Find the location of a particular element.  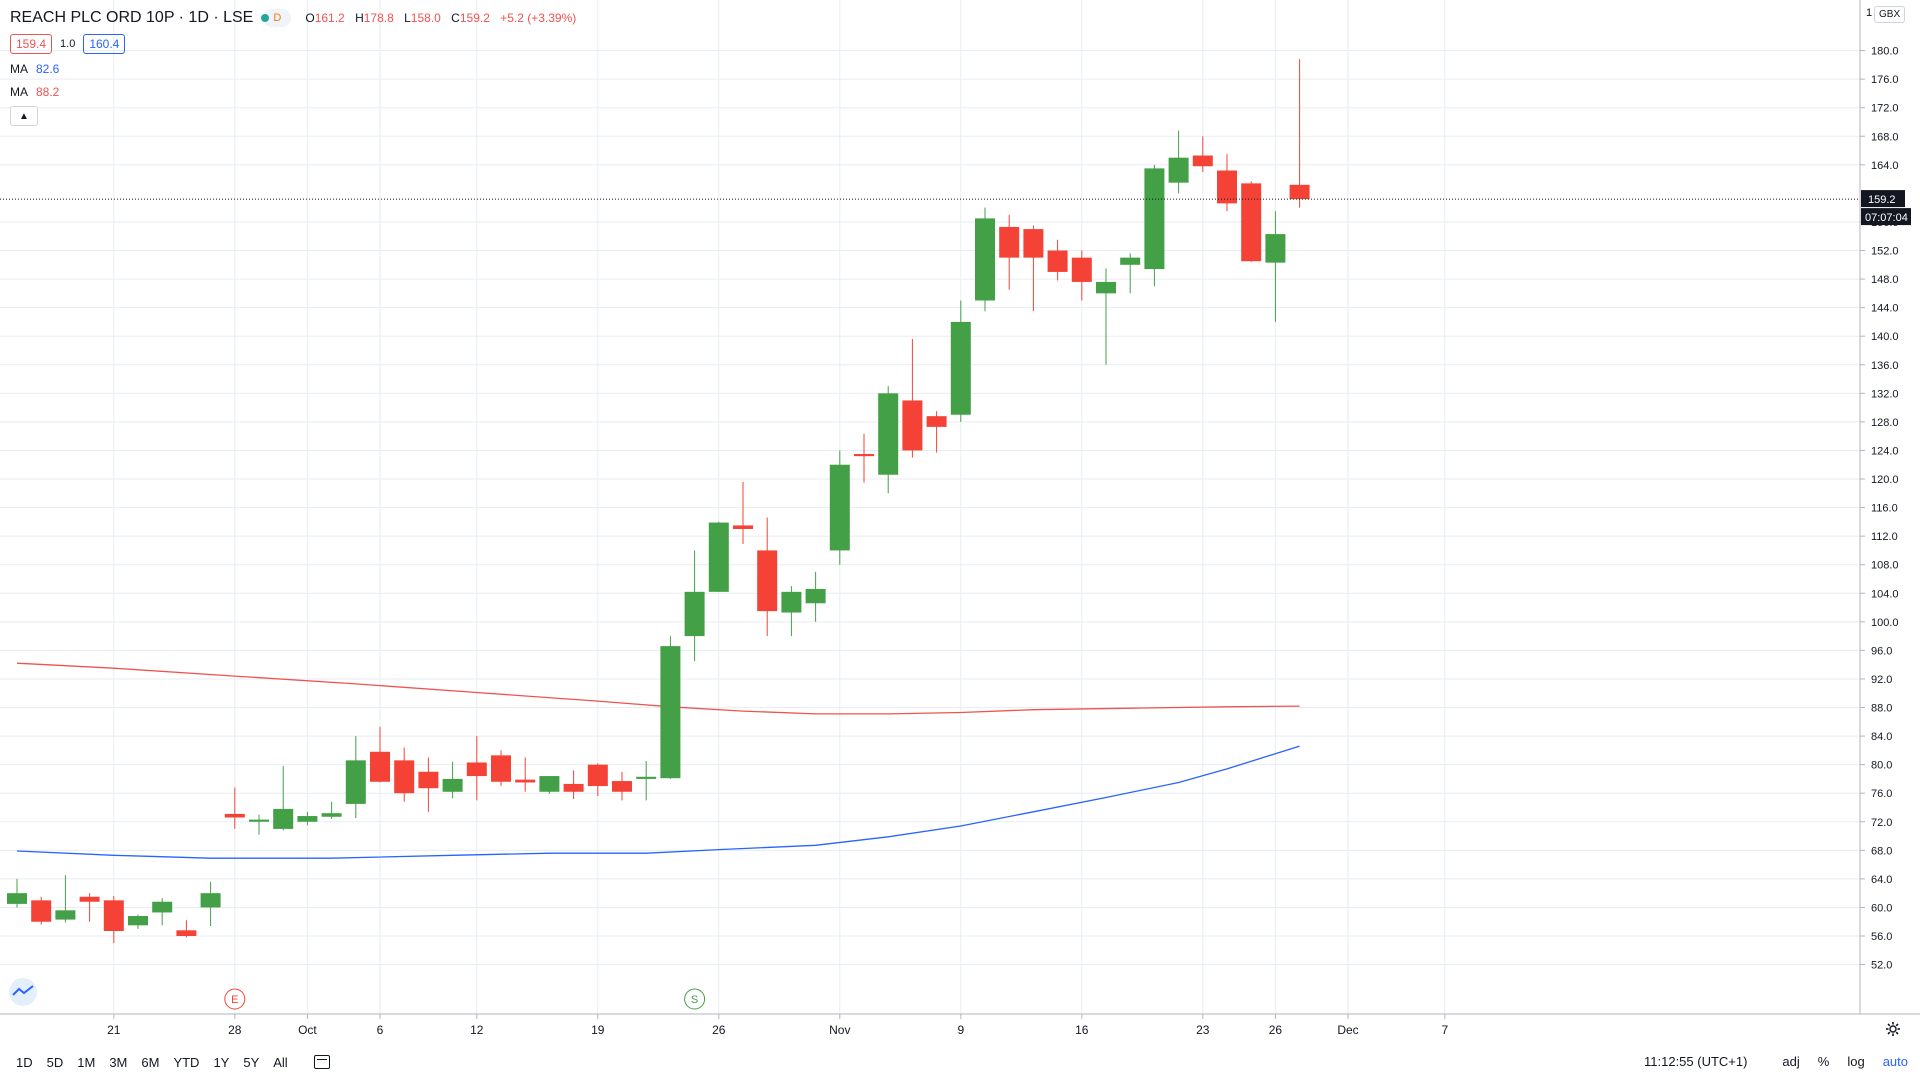

currency-badge: GBX is located at coordinates (1890, 14).